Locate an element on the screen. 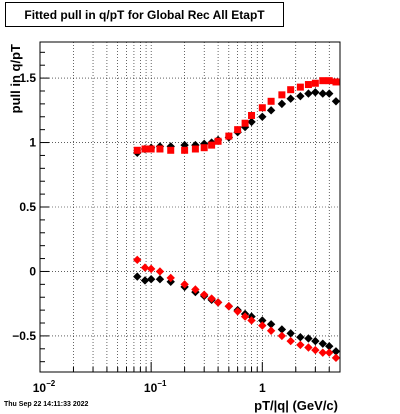 This screenshot has height=414, width=400. y-tick-label: 1.5 is located at coordinates (27, 78).